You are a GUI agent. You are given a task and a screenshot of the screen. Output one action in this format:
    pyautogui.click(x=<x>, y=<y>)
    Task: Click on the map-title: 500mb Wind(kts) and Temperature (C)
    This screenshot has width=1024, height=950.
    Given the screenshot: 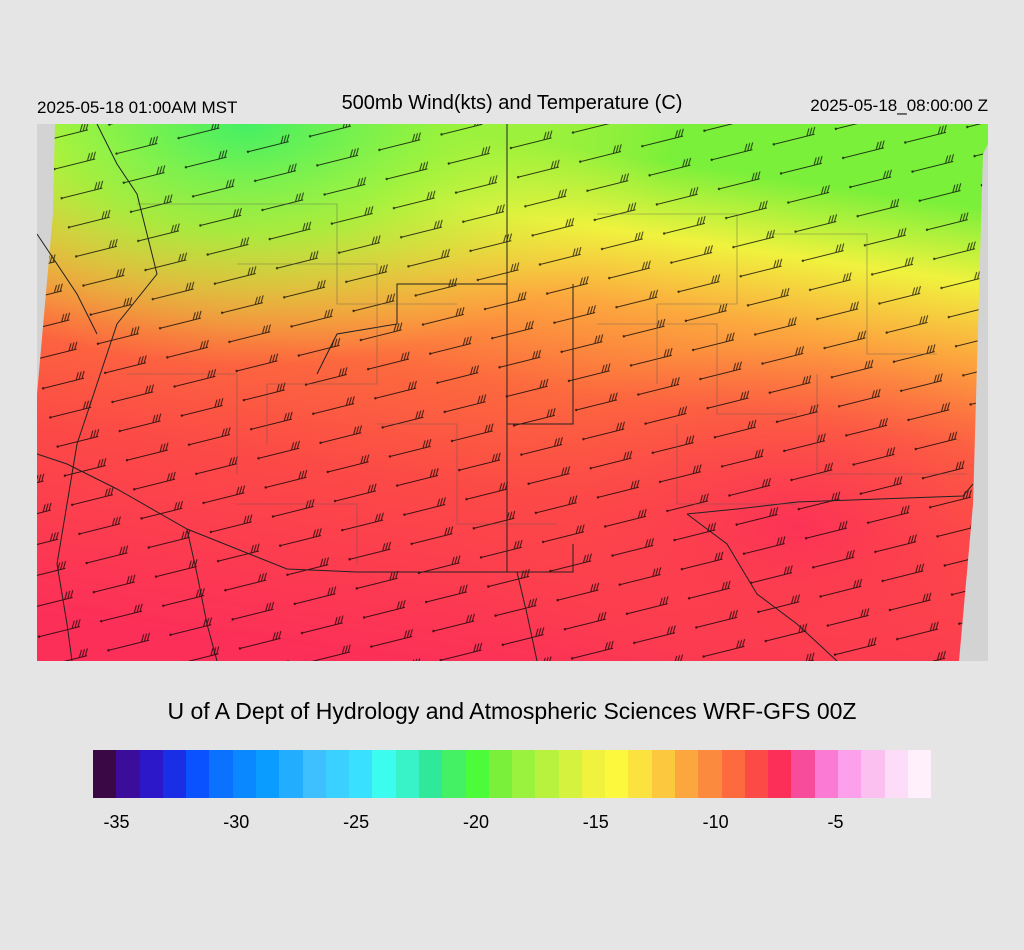 What is the action you would take?
    pyautogui.click(x=512, y=103)
    